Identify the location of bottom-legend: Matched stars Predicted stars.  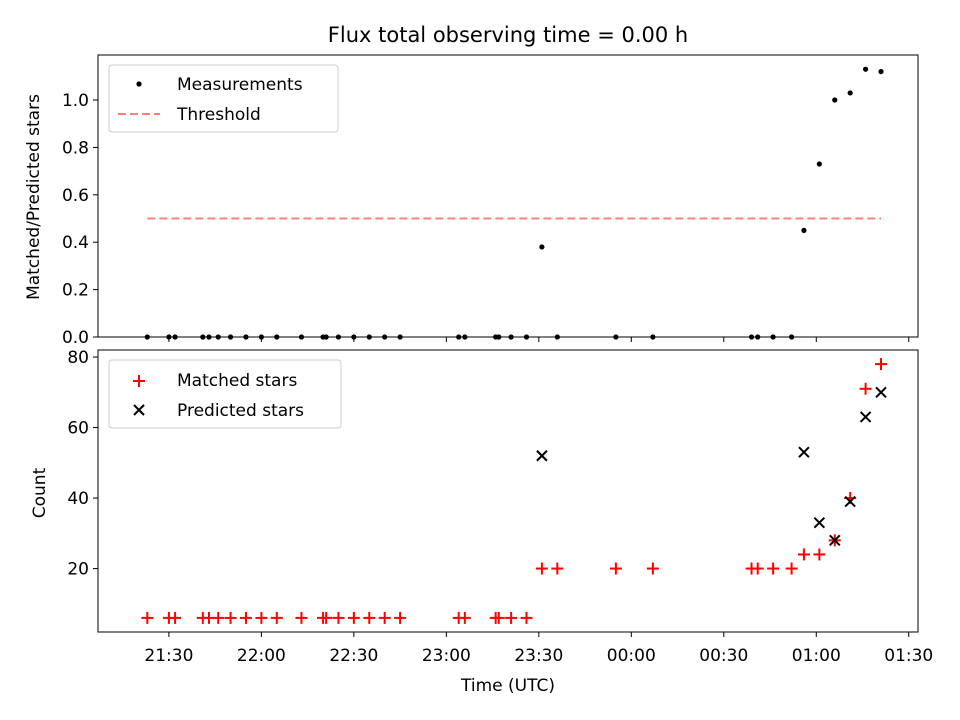
(225, 394).